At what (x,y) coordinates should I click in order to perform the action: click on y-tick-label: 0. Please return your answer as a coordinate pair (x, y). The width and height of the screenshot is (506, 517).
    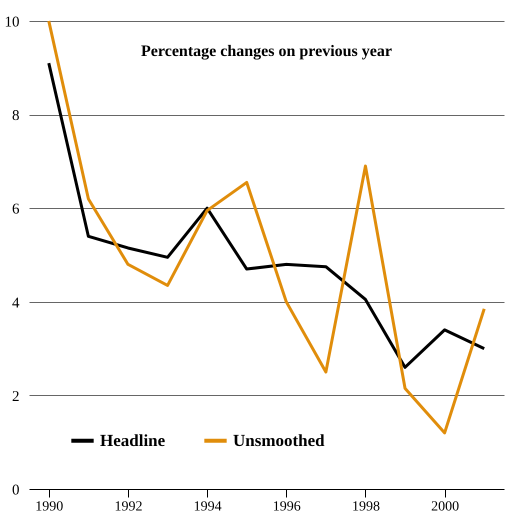
    Looking at the image, I should click on (16, 490).